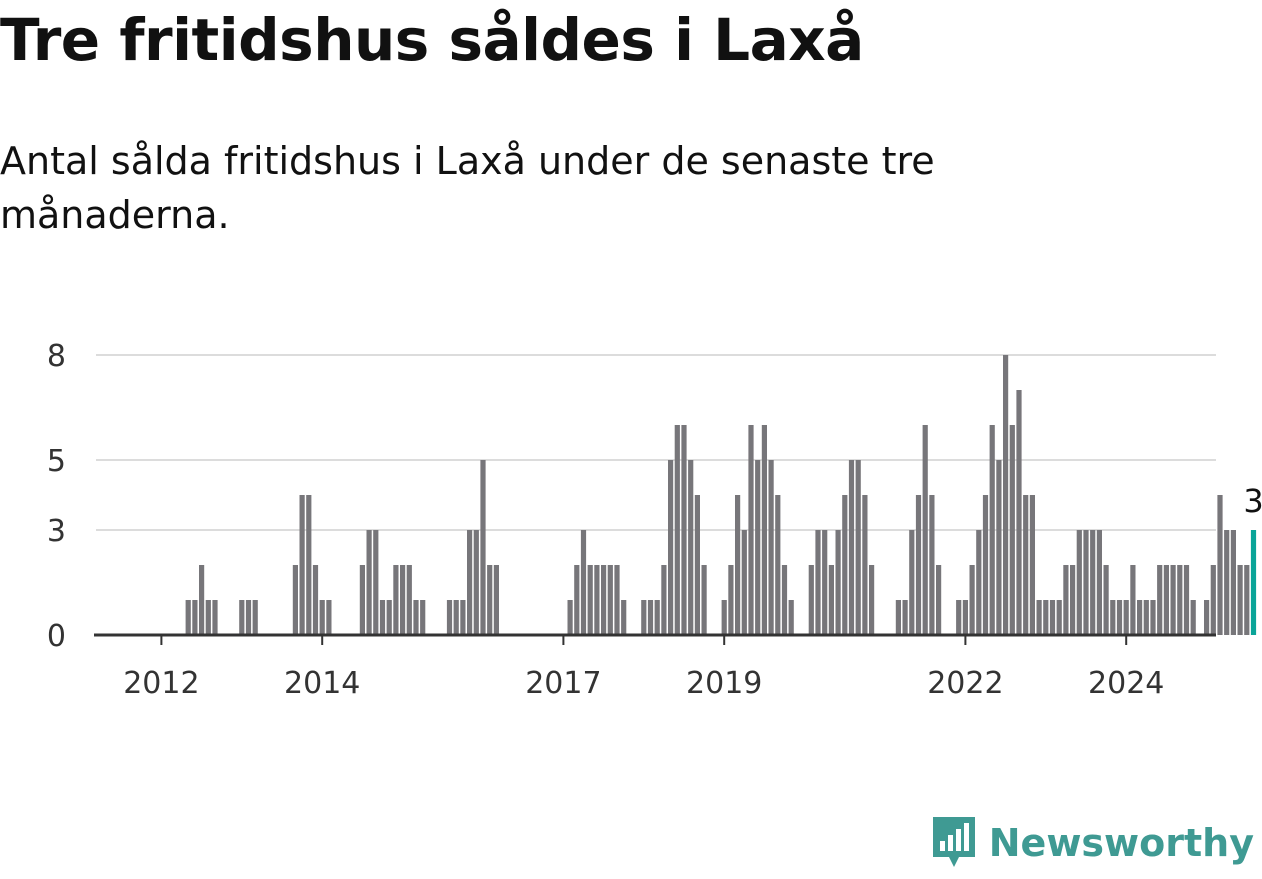 This screenshot has width=1262, height=879. Describe the element at coordinates (1253, 582) in the screenshot. I see `bar-highlight` at that location.